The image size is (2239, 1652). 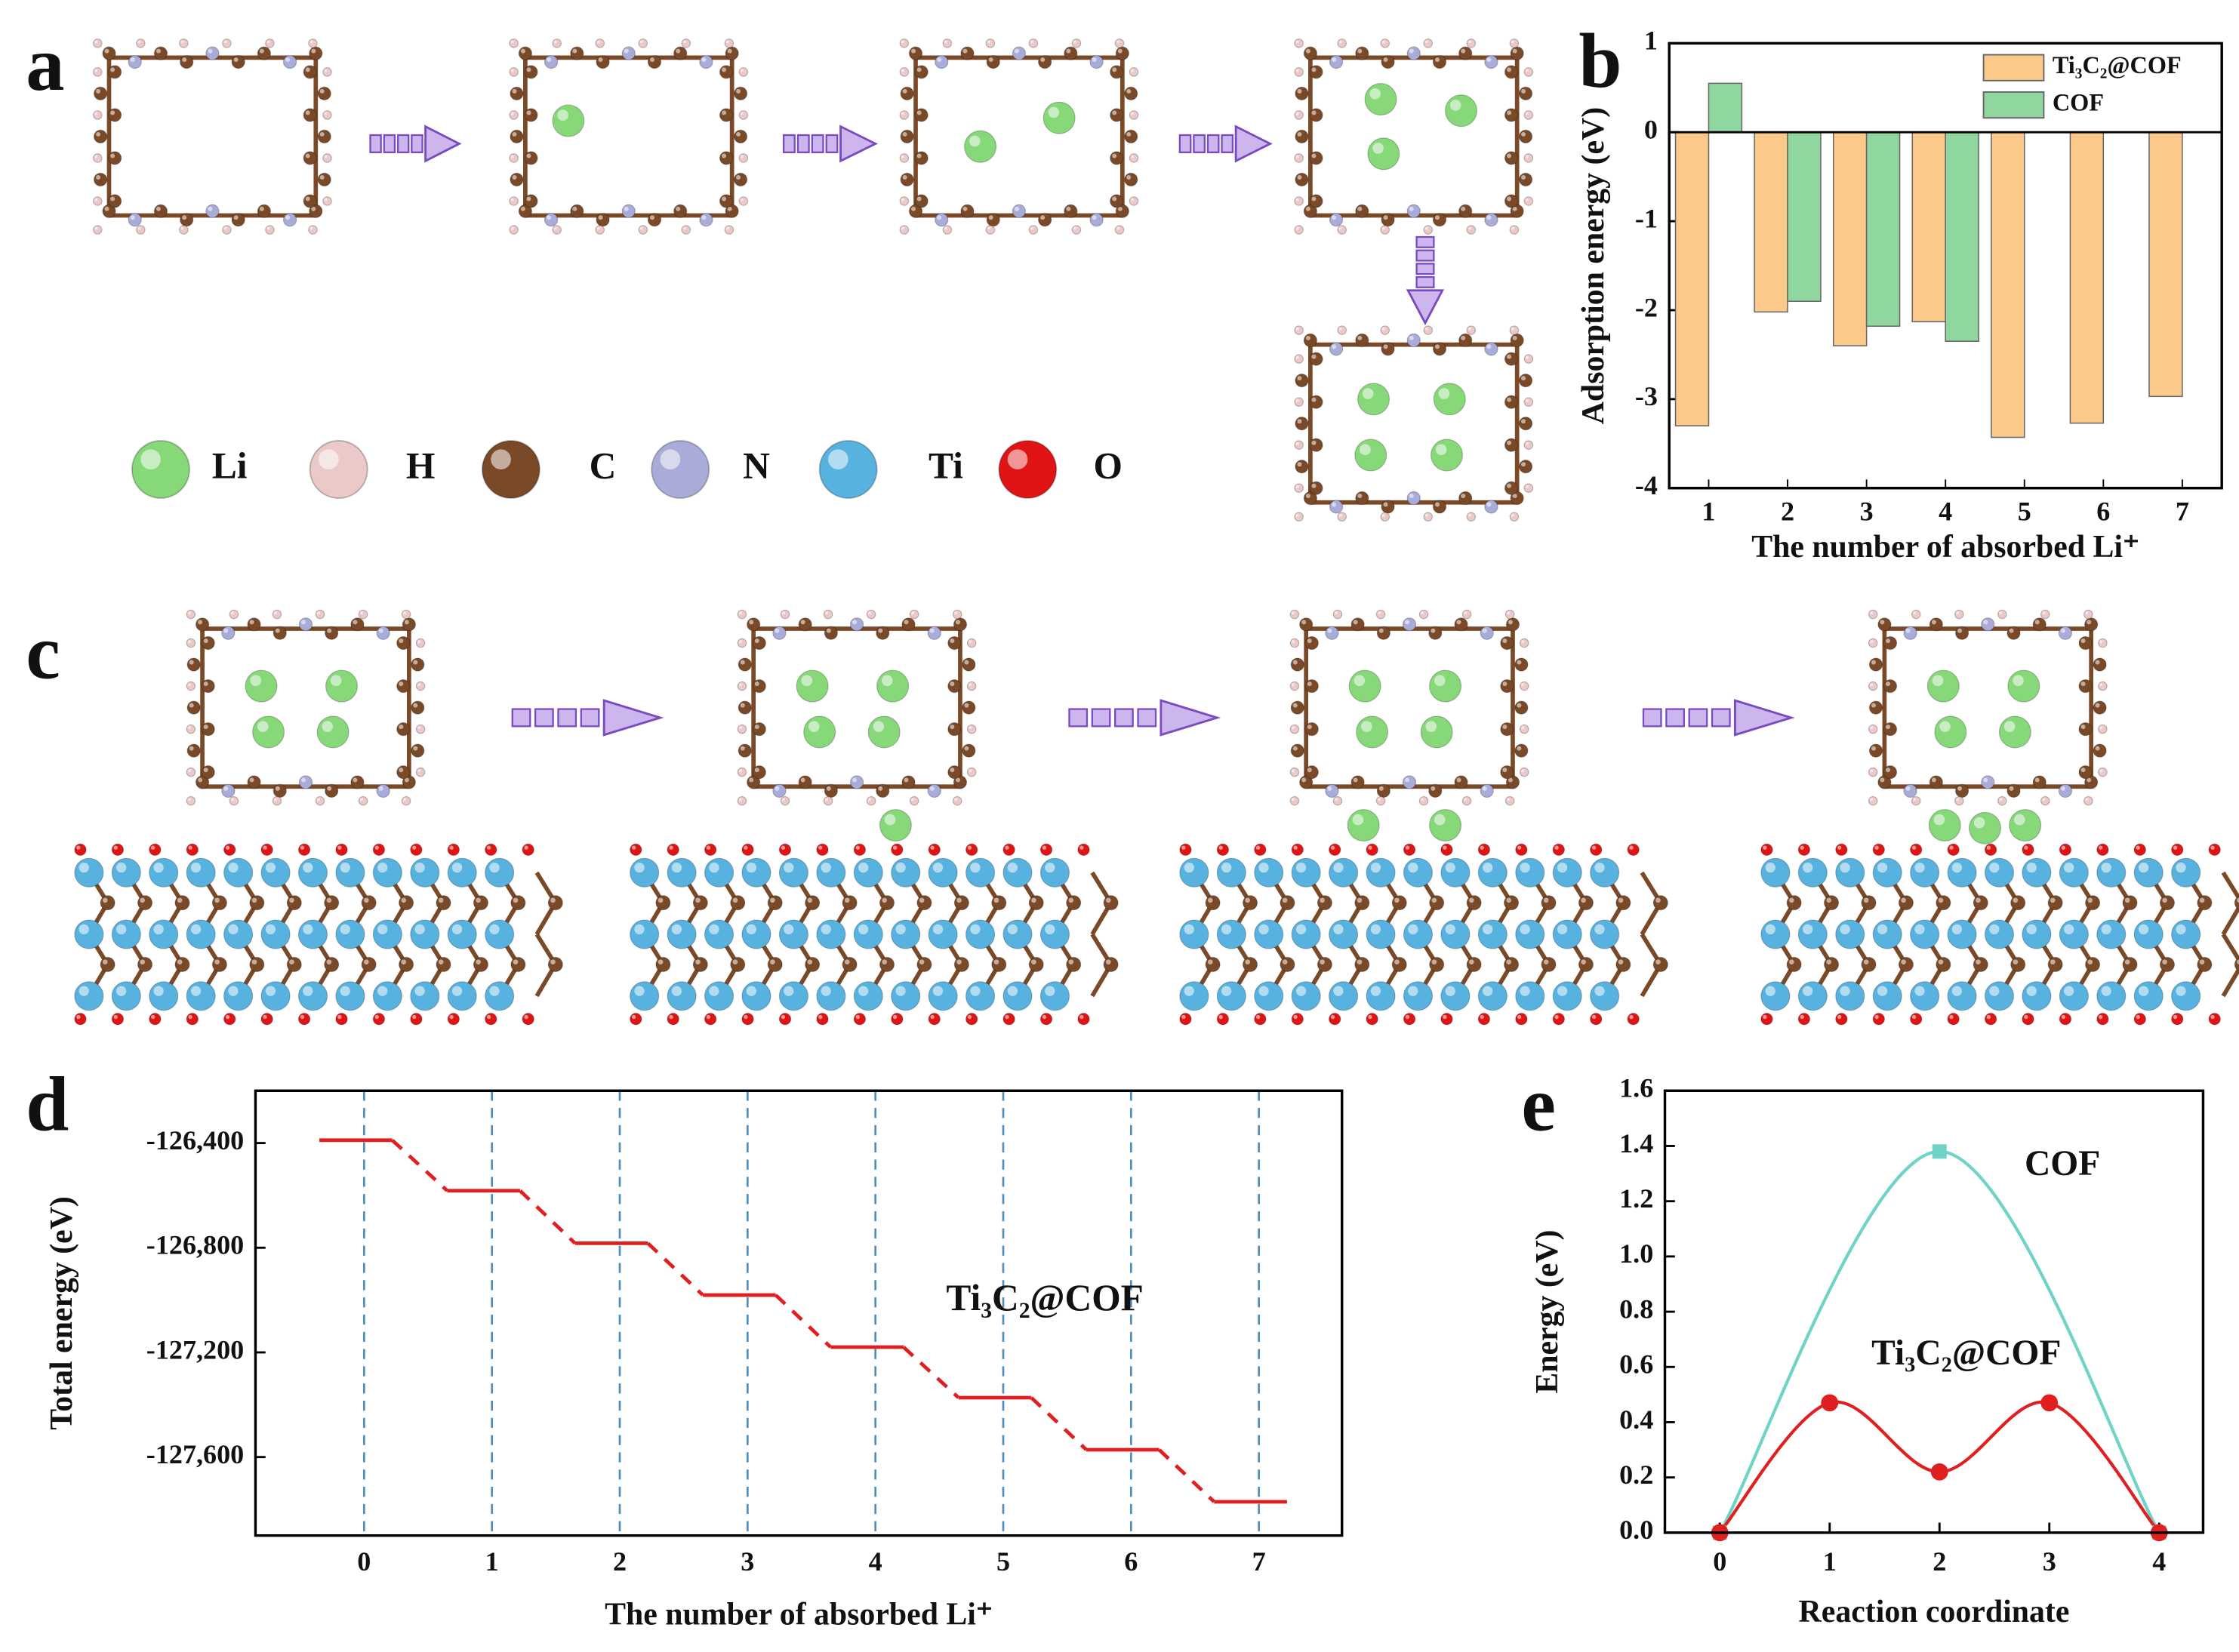 I want to click on panel-label: d, so click(x=47, y=1104).